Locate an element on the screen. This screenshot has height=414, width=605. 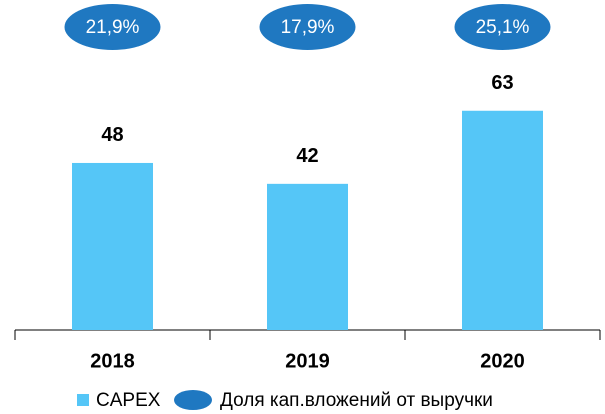
legend-label: Доля кап.вложений от выручки is located at coordinates (356, 400).